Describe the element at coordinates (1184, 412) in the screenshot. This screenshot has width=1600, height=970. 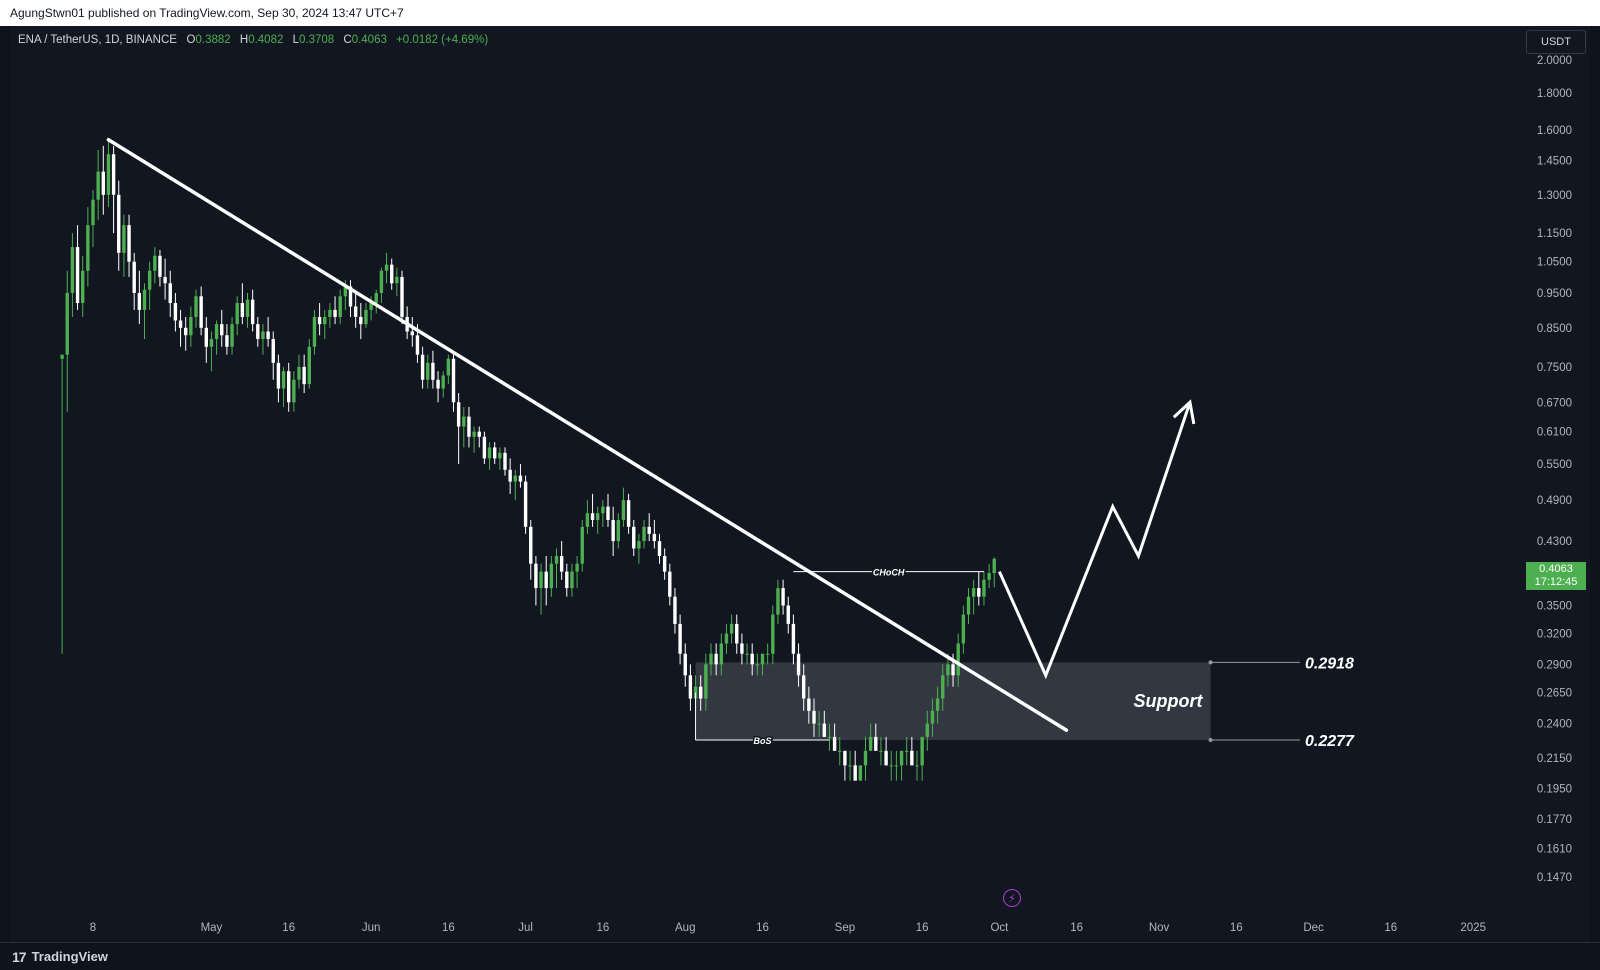
I see `projection-arrowhead` at that location.